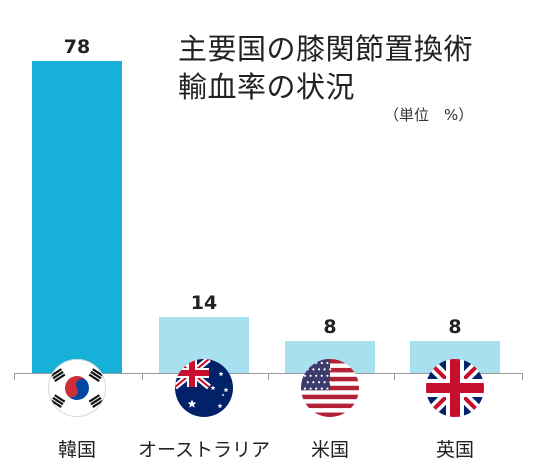 Image resolution: width=534 pixels, height=462 pixels. I want to click on category-label-1: オーストラリア, so click(204, 450).